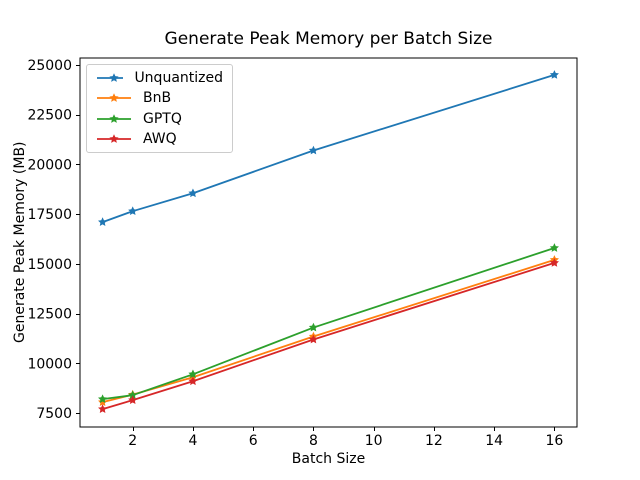 Image resolution: width=640 pixels, height=480 pixels. I want to click on y-tick-label: 17500, so click(49, 215).